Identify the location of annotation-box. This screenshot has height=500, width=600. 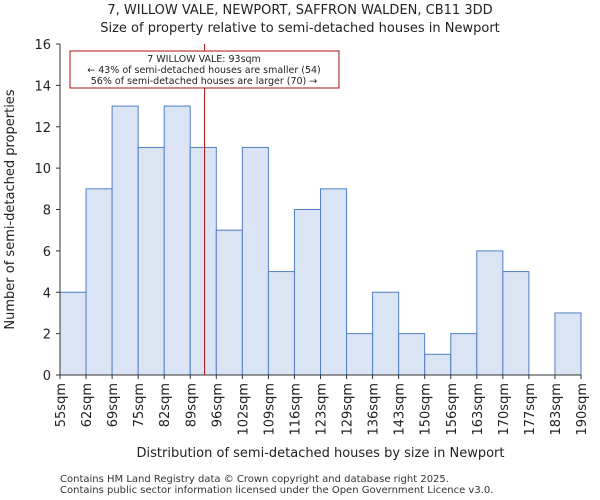
(204, 69).